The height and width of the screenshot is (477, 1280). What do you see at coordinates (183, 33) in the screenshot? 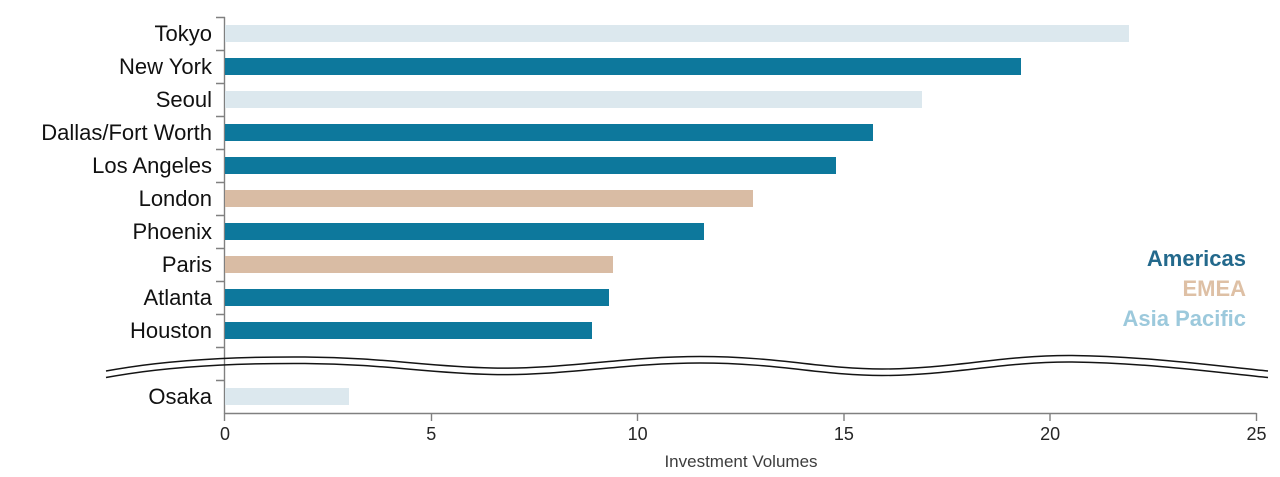
I see `category-label: Tokyo` at bounding box center [183, 33].